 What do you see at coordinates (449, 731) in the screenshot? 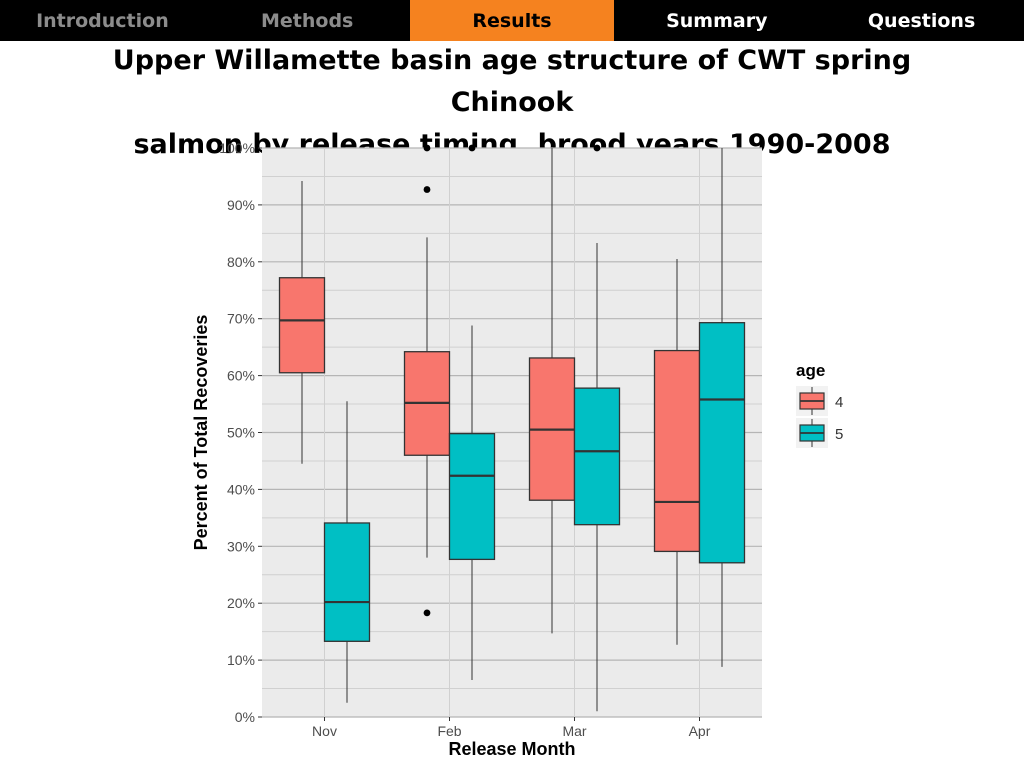
I see `x-tick-label: Feb` at bounding box center [449, 731].